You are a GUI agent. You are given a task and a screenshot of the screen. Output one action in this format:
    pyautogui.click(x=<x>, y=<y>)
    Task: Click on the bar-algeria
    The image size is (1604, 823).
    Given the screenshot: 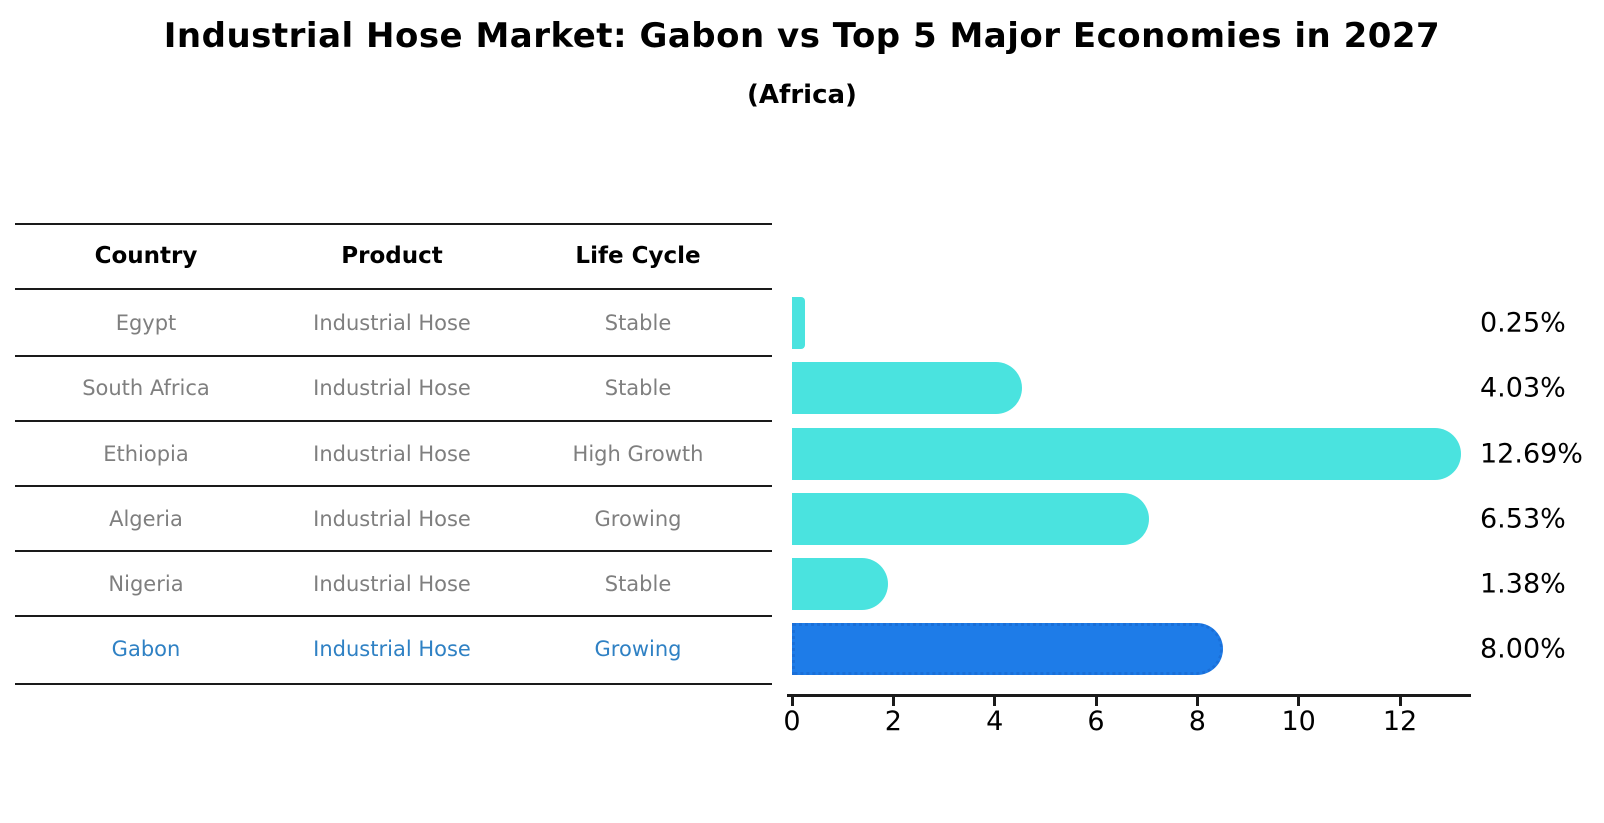 What is the action you would take?
    pyautogui.click(x=970, y=519)
    